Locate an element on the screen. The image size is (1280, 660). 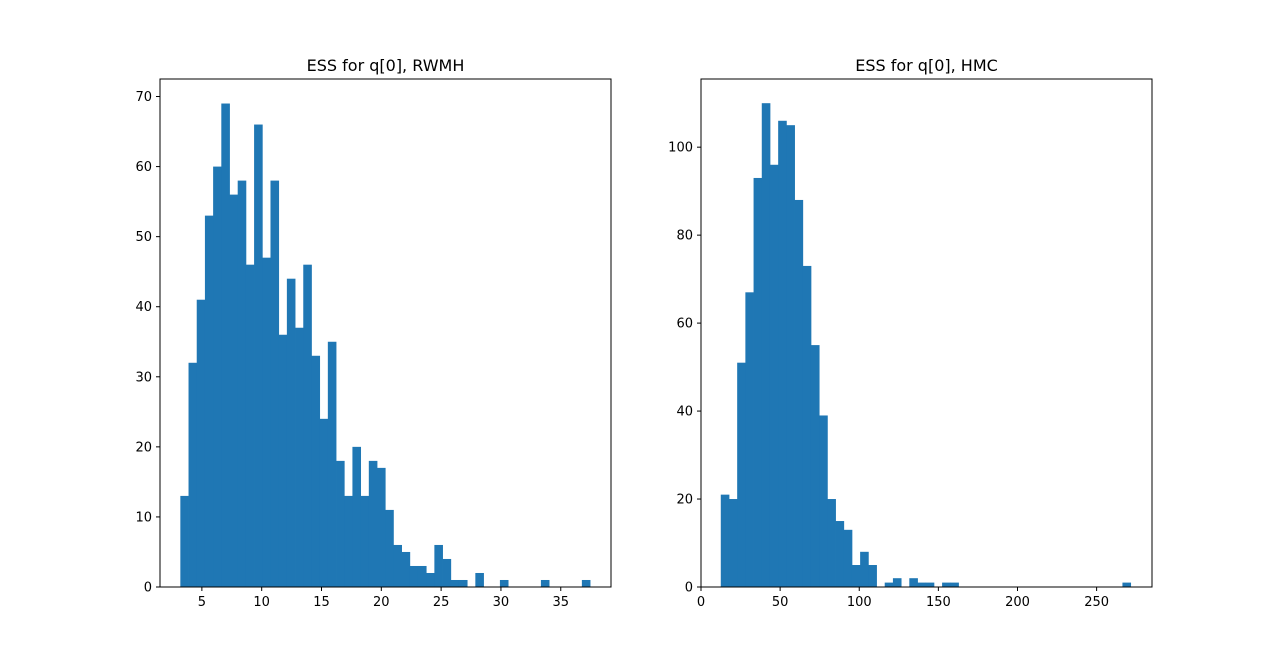
hmc-x-tick-label: 100 is located at coordinates (859, 602).